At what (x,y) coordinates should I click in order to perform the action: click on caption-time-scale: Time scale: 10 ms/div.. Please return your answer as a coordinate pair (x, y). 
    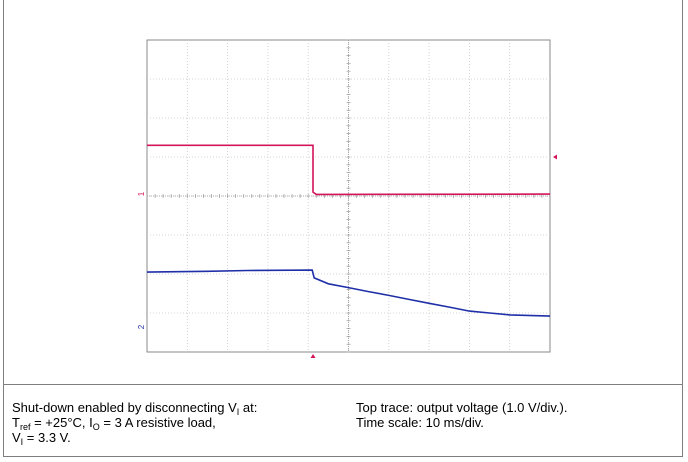
    Looking at the image, I should click on (420, 422).